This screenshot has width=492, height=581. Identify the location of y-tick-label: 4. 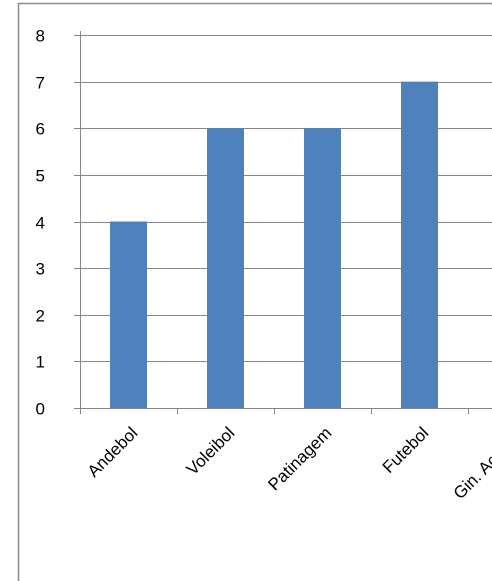
(40, 223).